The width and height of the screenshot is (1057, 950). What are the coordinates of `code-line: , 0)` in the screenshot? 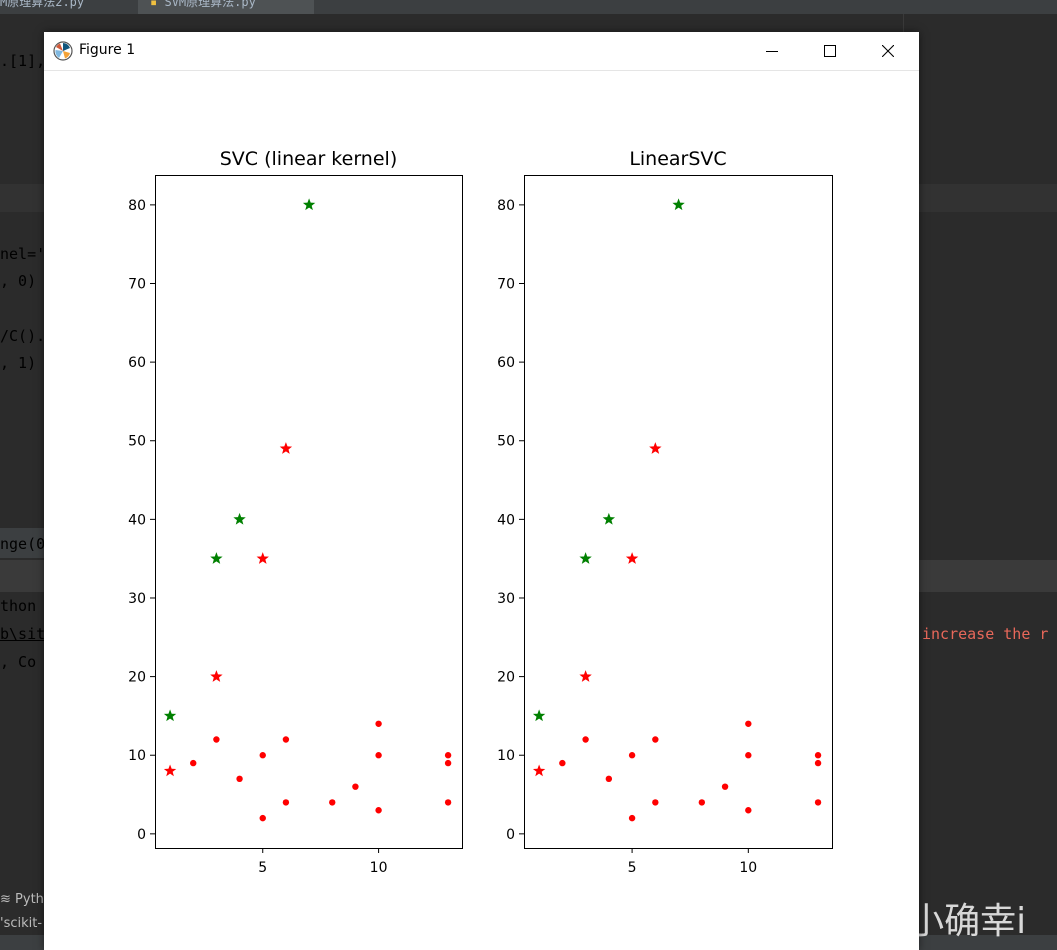 It's located at (18, 281).